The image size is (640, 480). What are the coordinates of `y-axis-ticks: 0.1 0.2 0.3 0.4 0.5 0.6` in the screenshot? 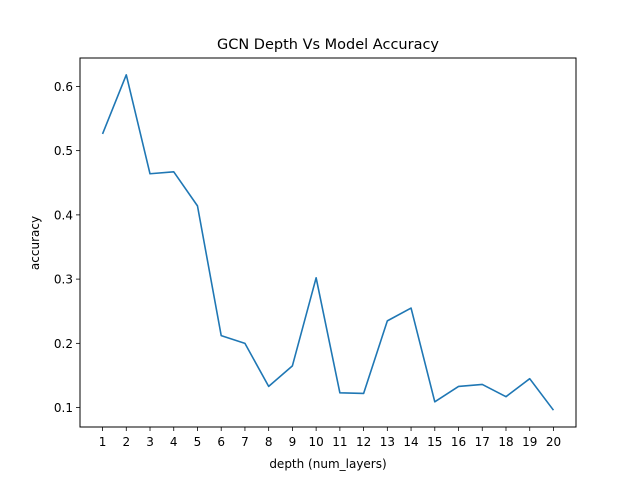 It's located at (67, 247).